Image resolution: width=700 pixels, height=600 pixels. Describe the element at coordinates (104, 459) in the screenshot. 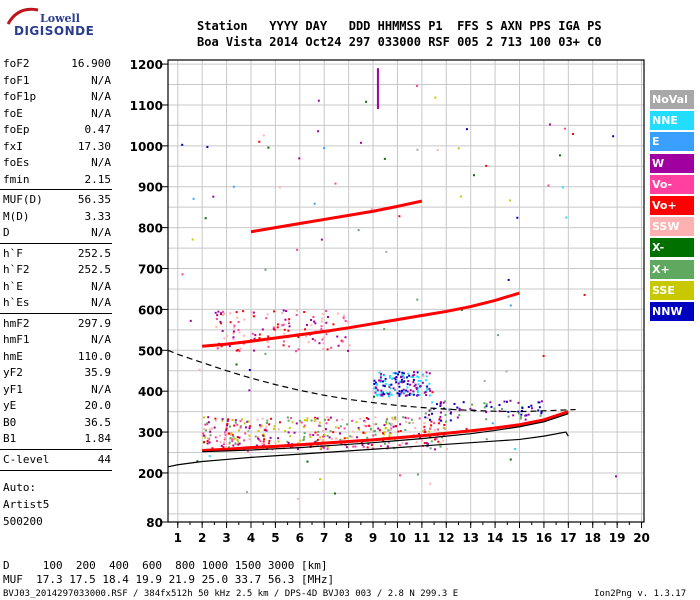

I see `param-value: 44` at that location.